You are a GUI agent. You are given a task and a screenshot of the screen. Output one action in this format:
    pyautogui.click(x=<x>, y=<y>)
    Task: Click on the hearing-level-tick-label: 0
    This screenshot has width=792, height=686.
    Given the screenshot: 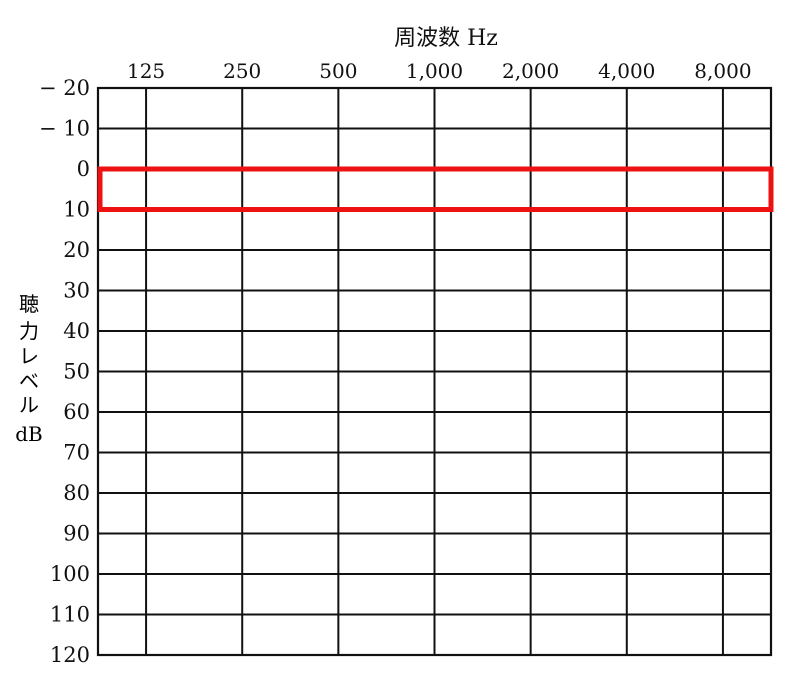 What is the action you would take?
    pyautogui.click(x=83, y=169)
    